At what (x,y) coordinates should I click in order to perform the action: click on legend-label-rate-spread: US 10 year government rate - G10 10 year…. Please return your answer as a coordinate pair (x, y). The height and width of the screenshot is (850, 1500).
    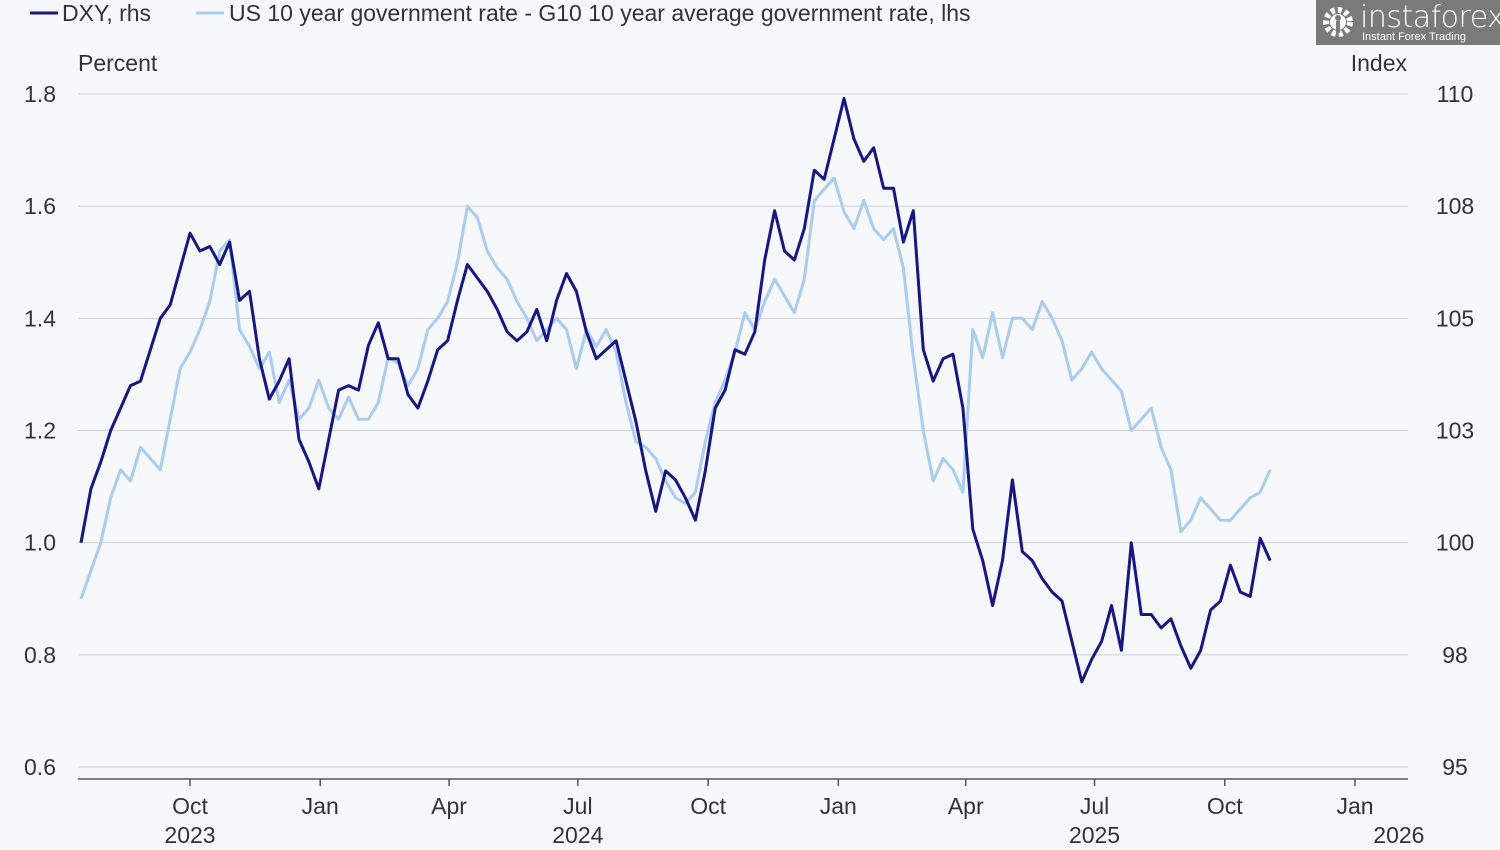
    Looking at the image, I should click on (600, 13).